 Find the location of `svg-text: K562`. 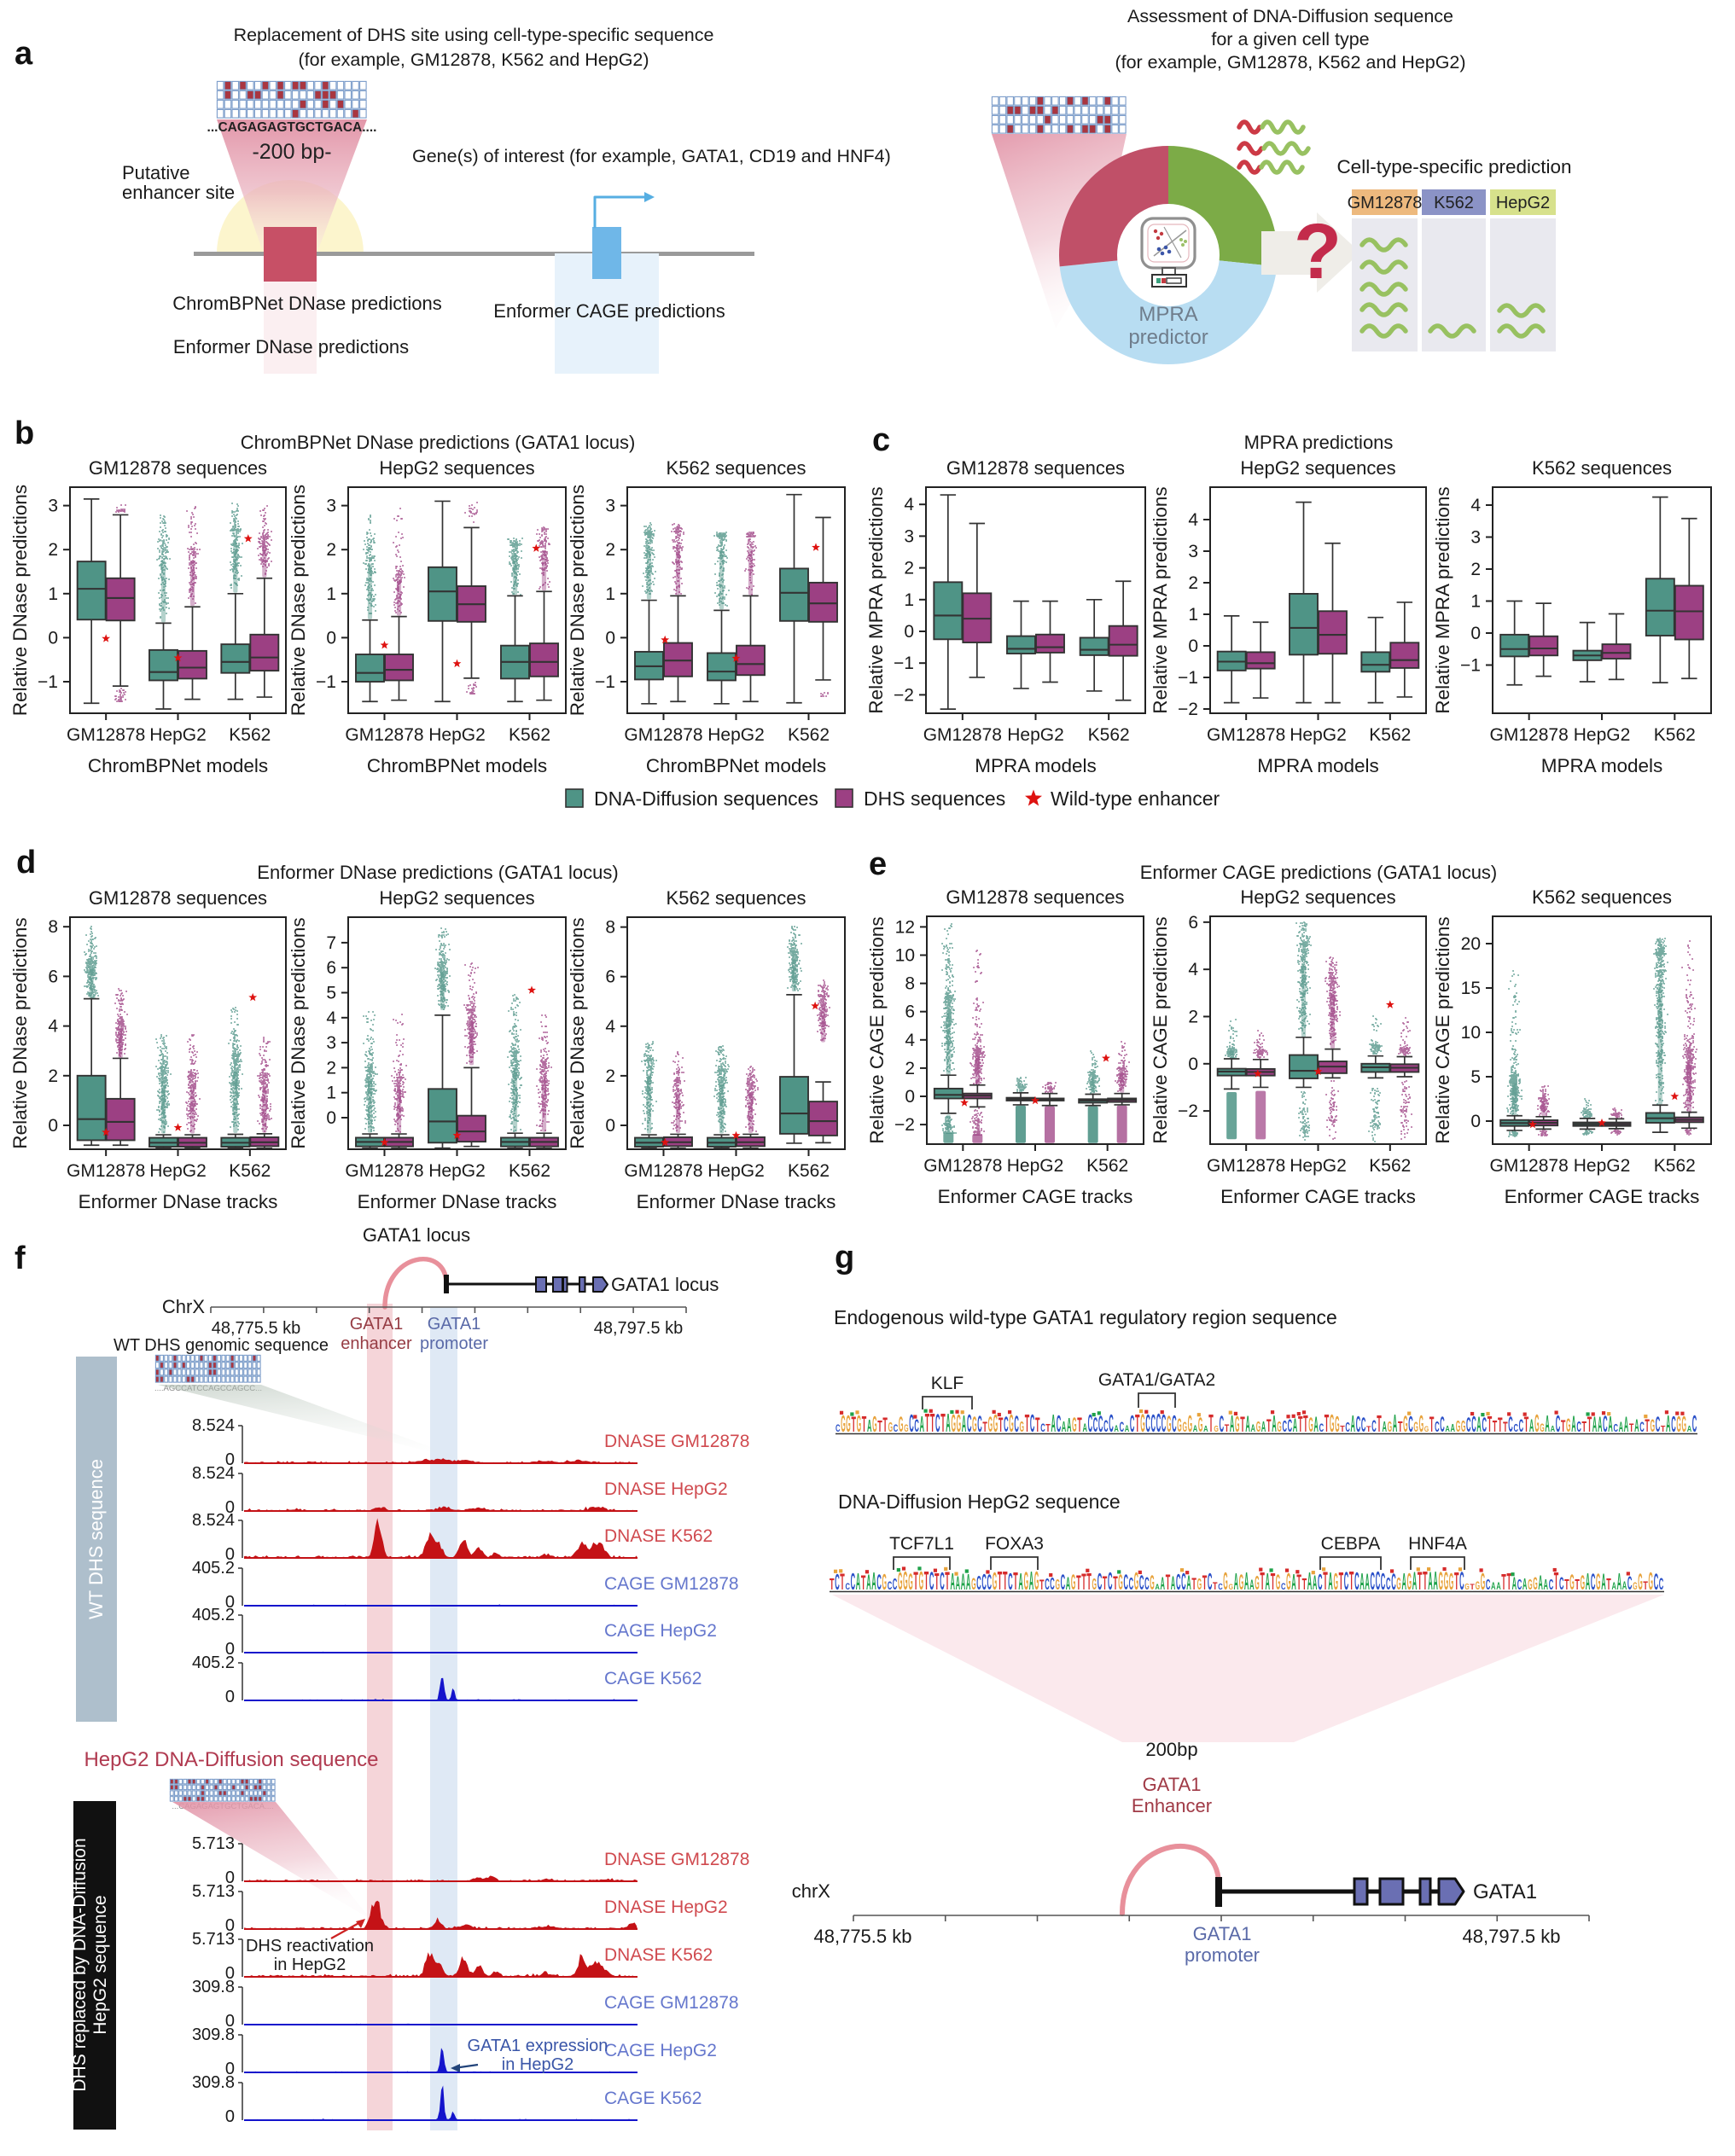

svg-text: K562 is located at coordinates (529, 1171).